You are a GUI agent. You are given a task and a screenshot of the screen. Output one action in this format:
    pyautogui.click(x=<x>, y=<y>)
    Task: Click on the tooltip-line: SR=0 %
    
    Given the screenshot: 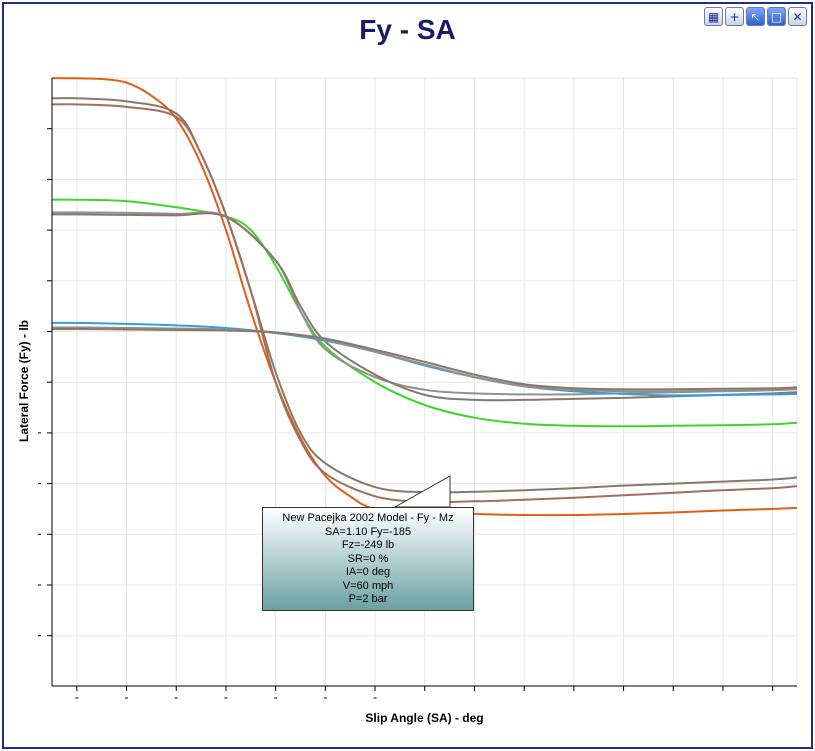 What is the action you would take?
    pyautogui.click(x=368, y=558)
    